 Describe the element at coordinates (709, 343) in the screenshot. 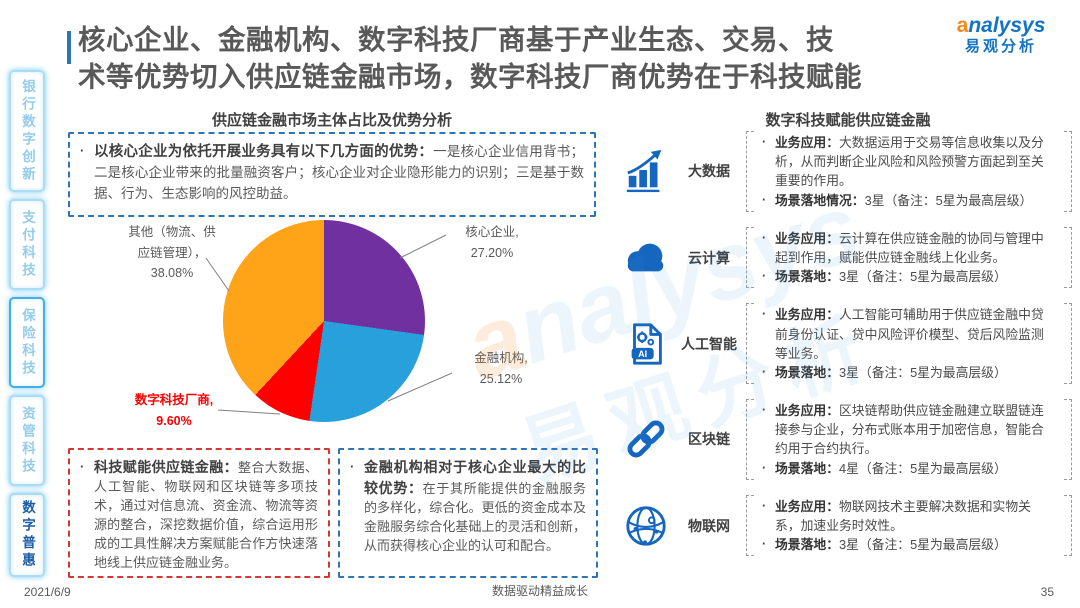

I see `tech-label-ai: 人工智能` at that location.